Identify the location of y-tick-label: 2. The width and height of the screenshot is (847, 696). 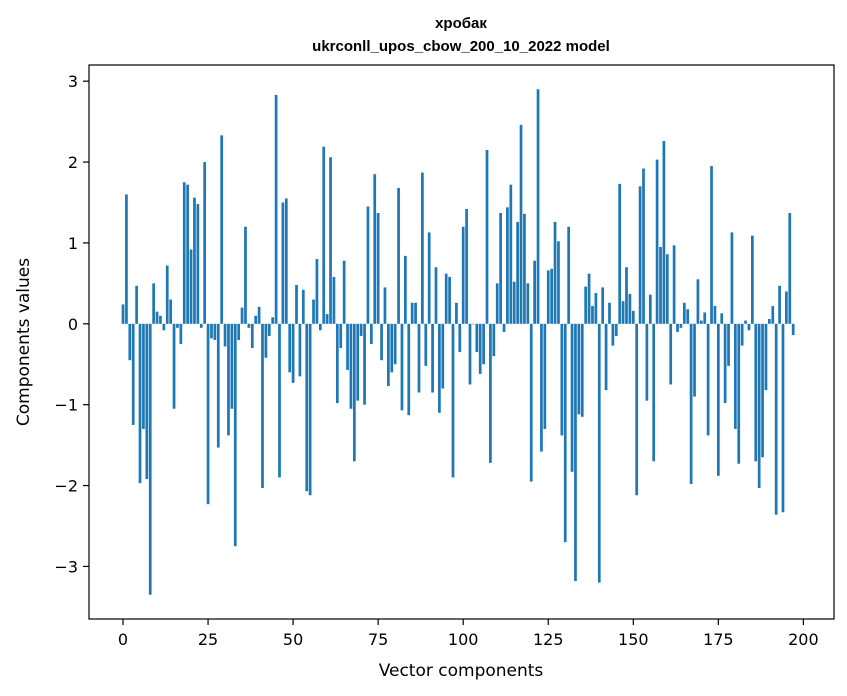
(73, 162).